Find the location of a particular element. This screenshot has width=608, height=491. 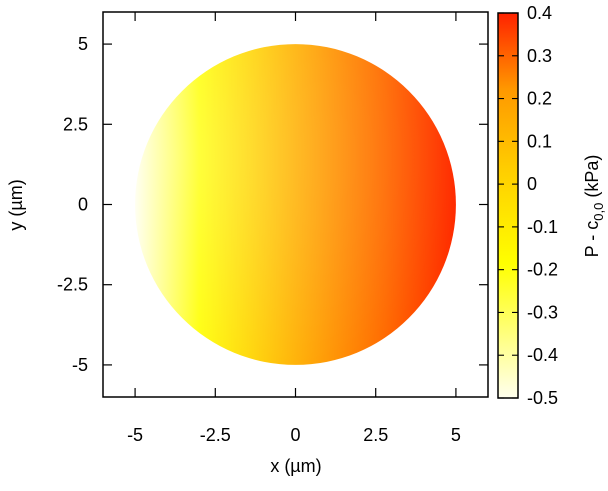

colorbar-label: P - c0,0 (kPa) is located at coordinates (594, 206).